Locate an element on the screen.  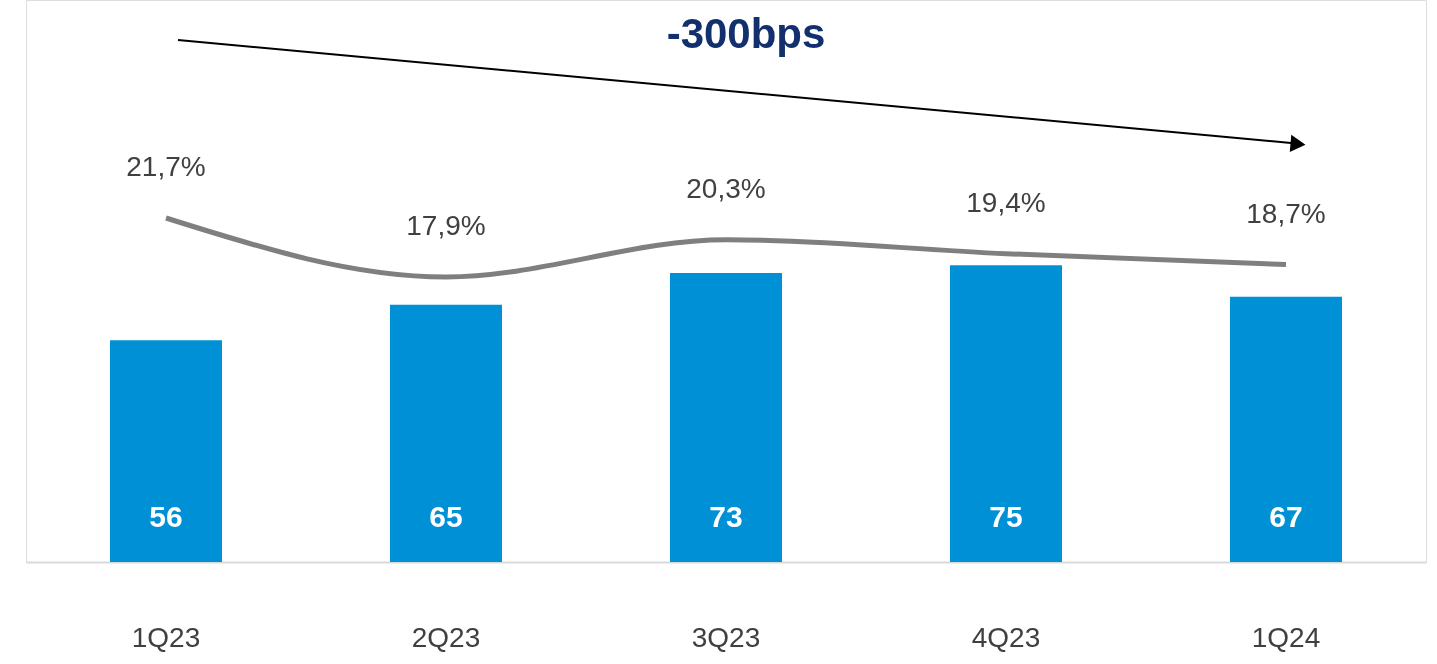
data-label: 75 is located at coordinates (1006, 516).